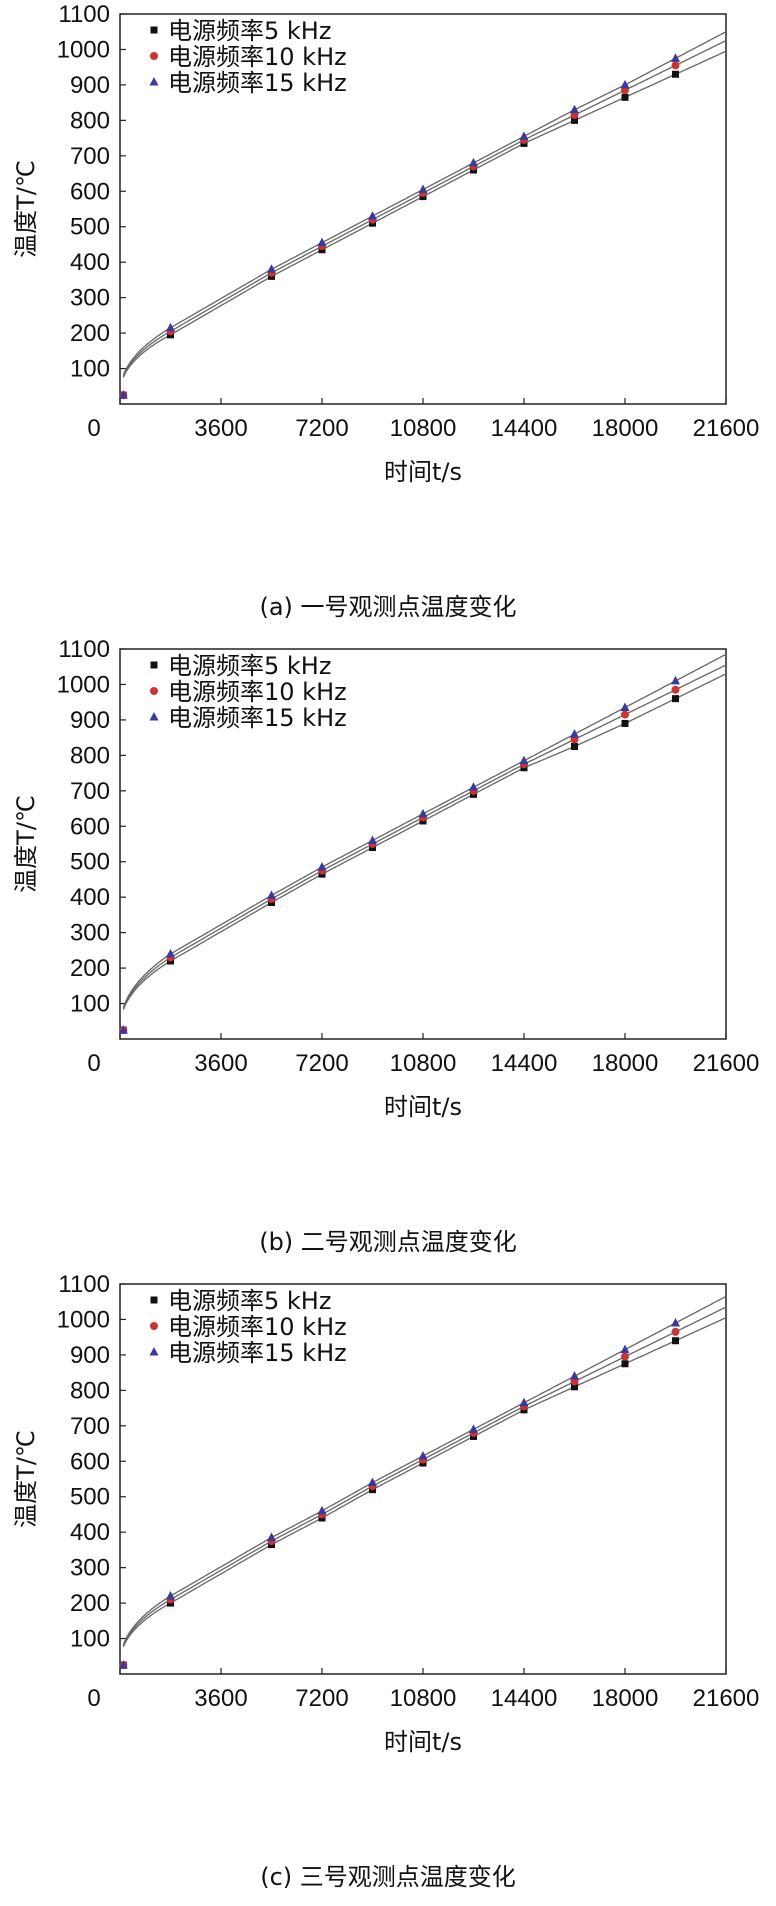 This screenshot has height=1906, width=776. What do you see at coordinates (84, 14) in the screenshot?
I see `y-tick-label: 1100` at bounding box center [84, 14].